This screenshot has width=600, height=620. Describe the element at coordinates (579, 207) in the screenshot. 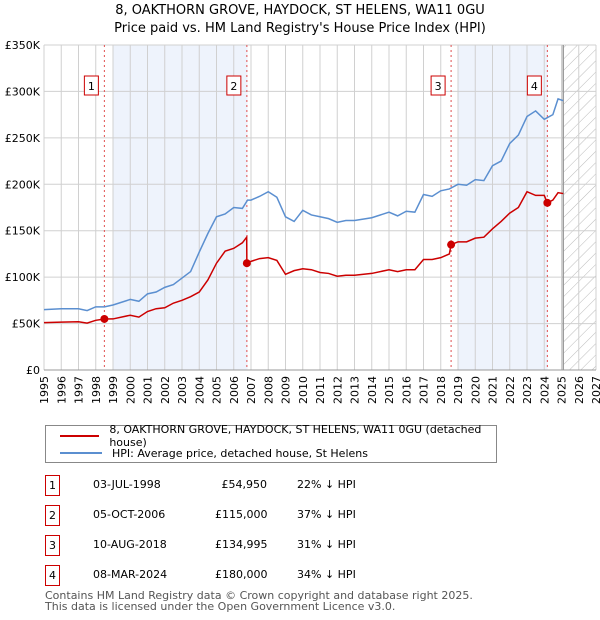

I see `forecast-hatch` at that location.